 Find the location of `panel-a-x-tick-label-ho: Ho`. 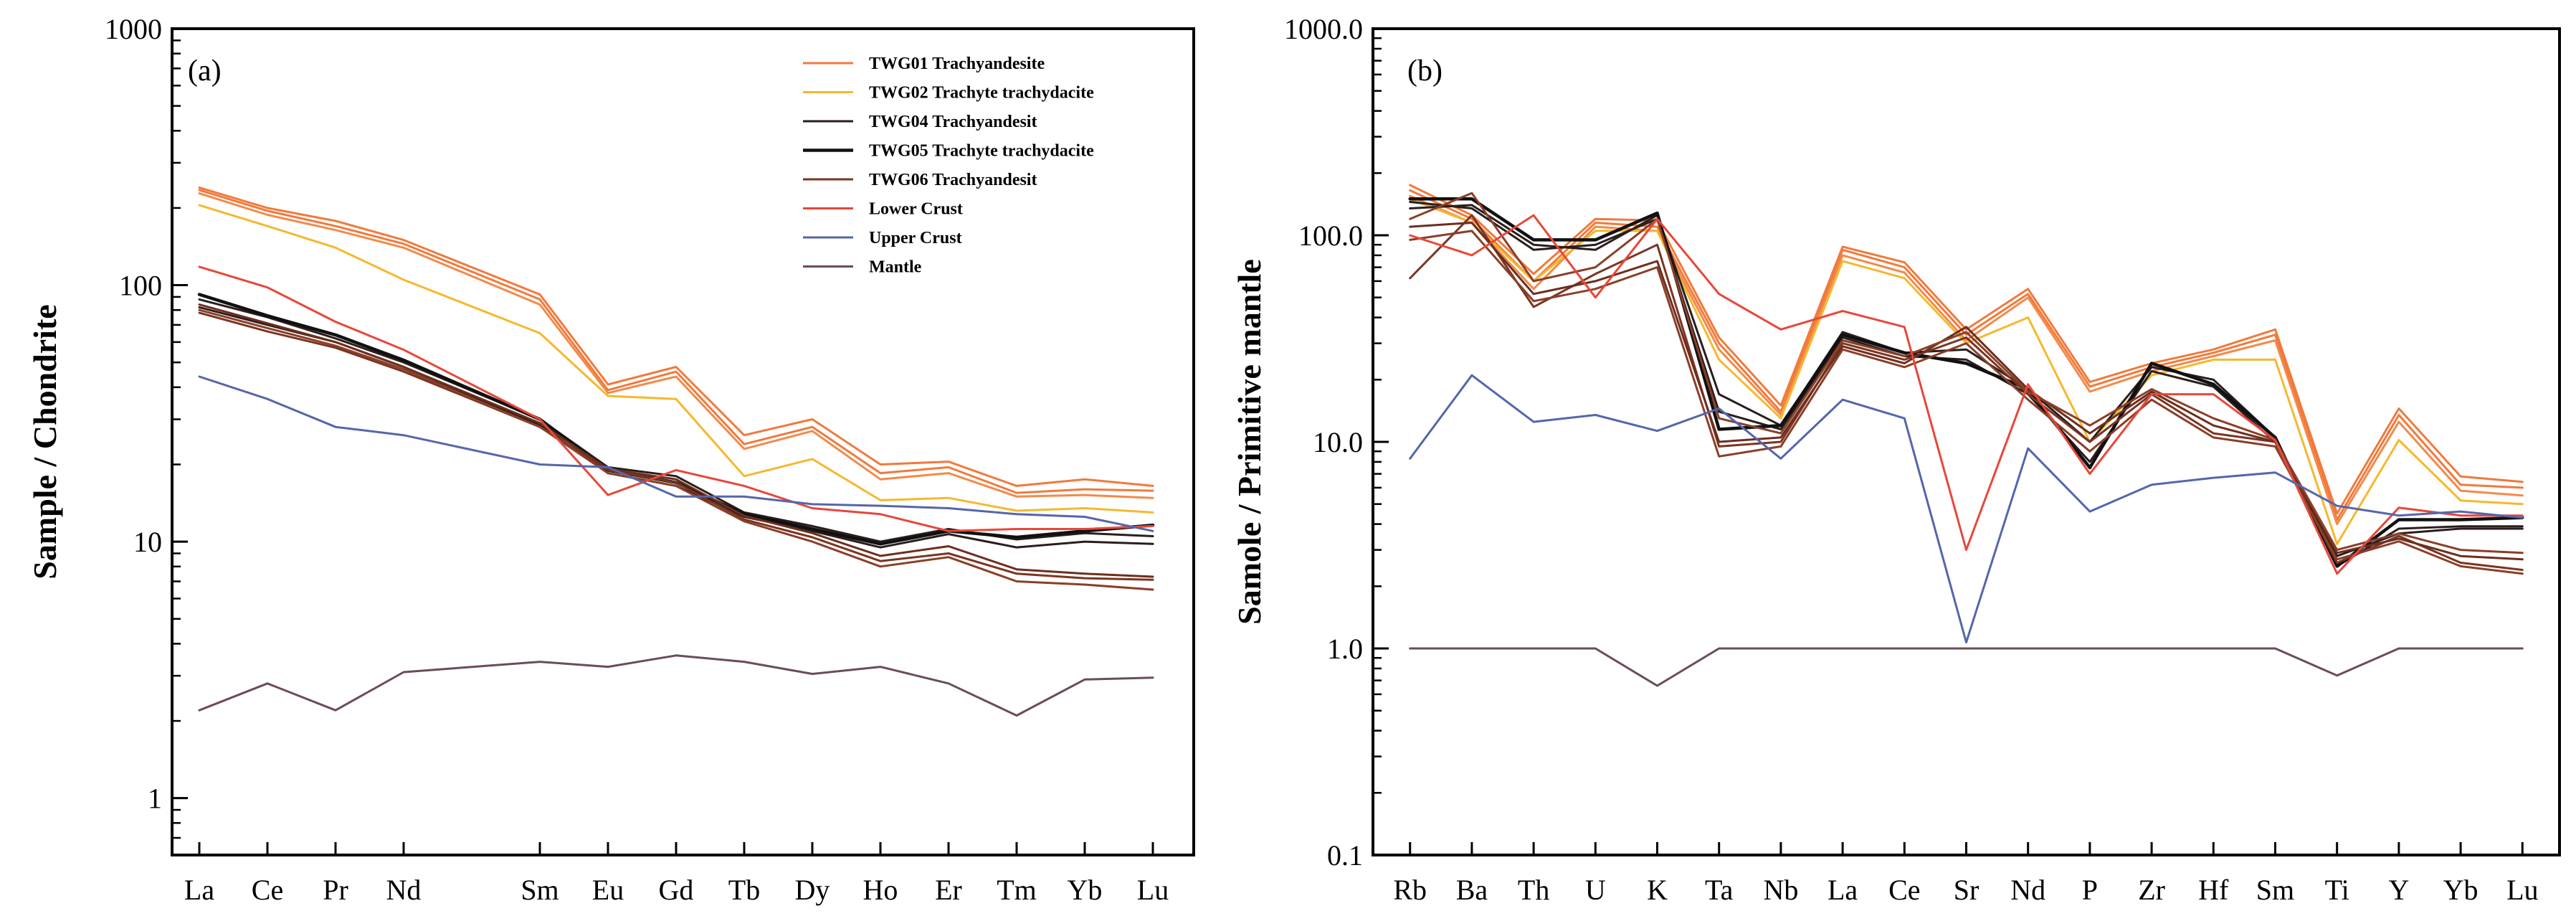

panel-a-x-tick-label-ho: Ho is located at coordinates (880, 890).